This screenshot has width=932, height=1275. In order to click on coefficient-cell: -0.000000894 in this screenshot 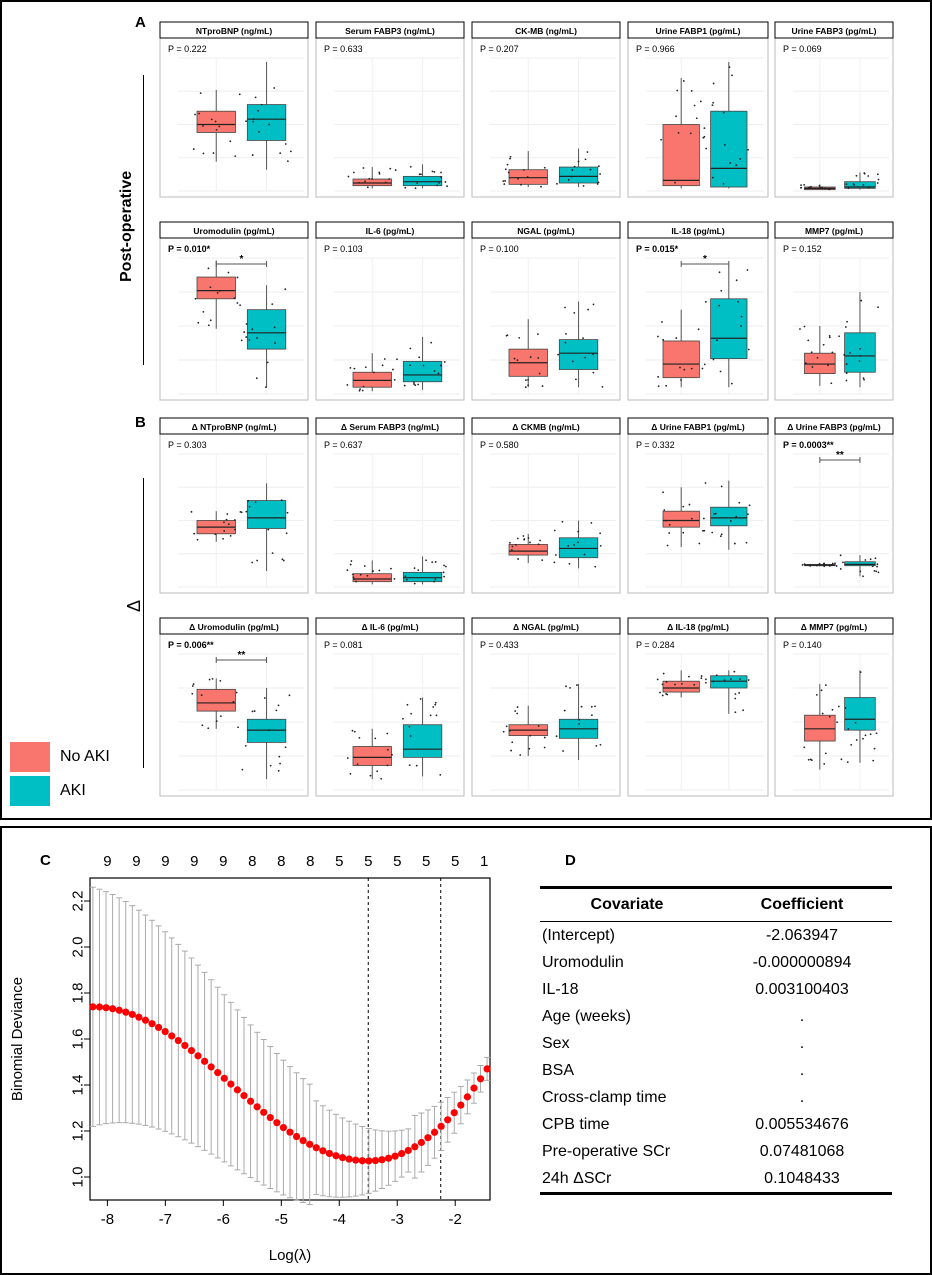, I will do `click(802, 962)`.